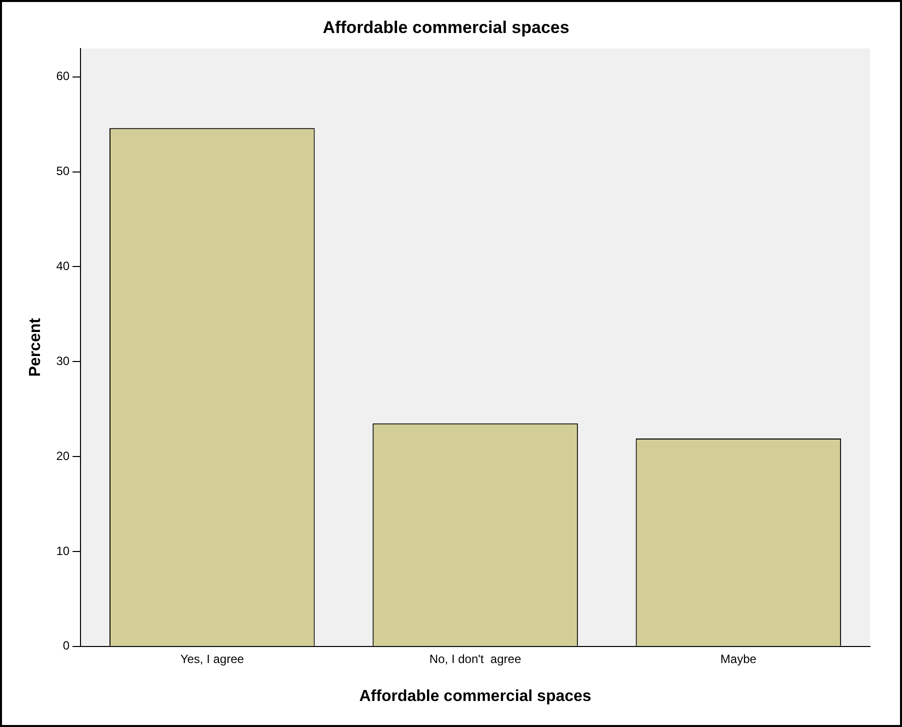 Image resolution: width=902 pixels, height=727 pixels. Describe the element at coordinates (63, 76) in the screenshot. I see `y-tick-label: 60` at that location.